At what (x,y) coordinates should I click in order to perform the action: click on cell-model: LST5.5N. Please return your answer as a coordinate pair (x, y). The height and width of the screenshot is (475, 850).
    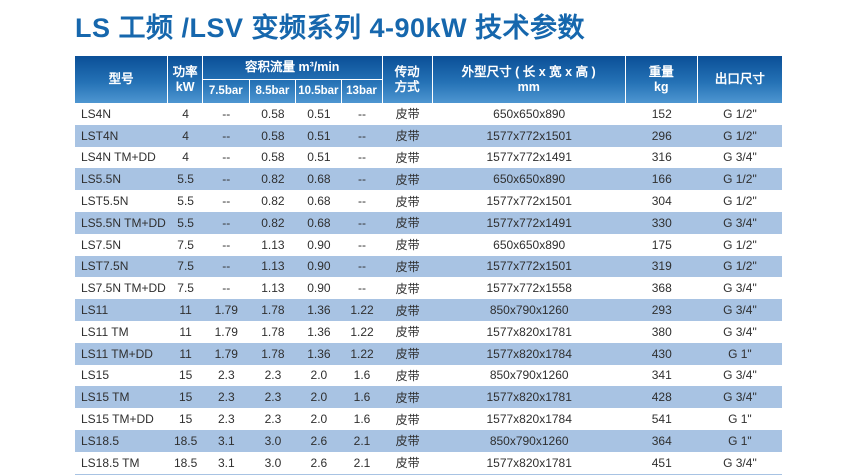
    Looking at the image, I should click on (105, 201).